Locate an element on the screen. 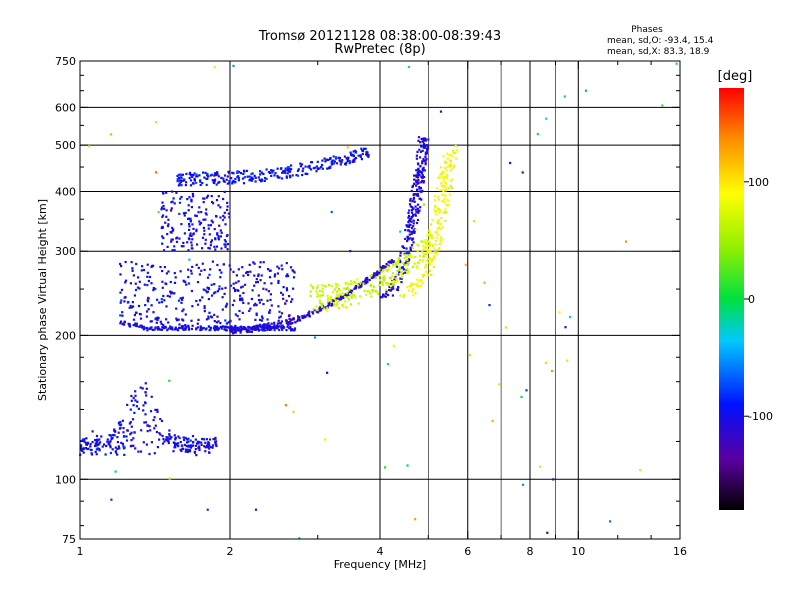  x-tick-label: 16 is located at coordinates (680, 551).